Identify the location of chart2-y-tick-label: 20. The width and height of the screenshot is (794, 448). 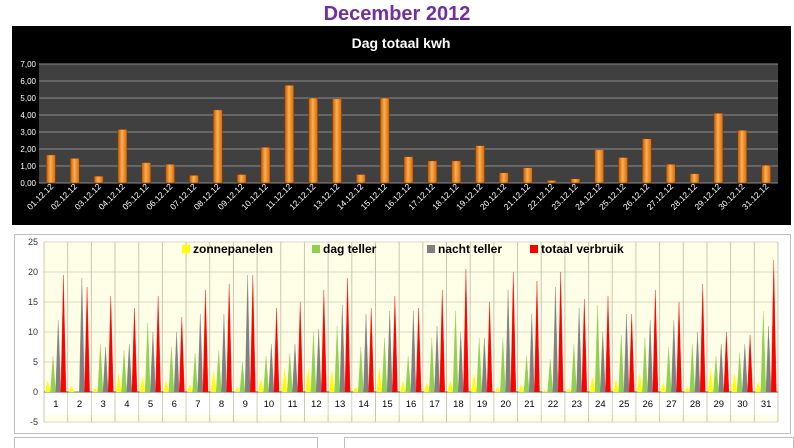
(33, 272).